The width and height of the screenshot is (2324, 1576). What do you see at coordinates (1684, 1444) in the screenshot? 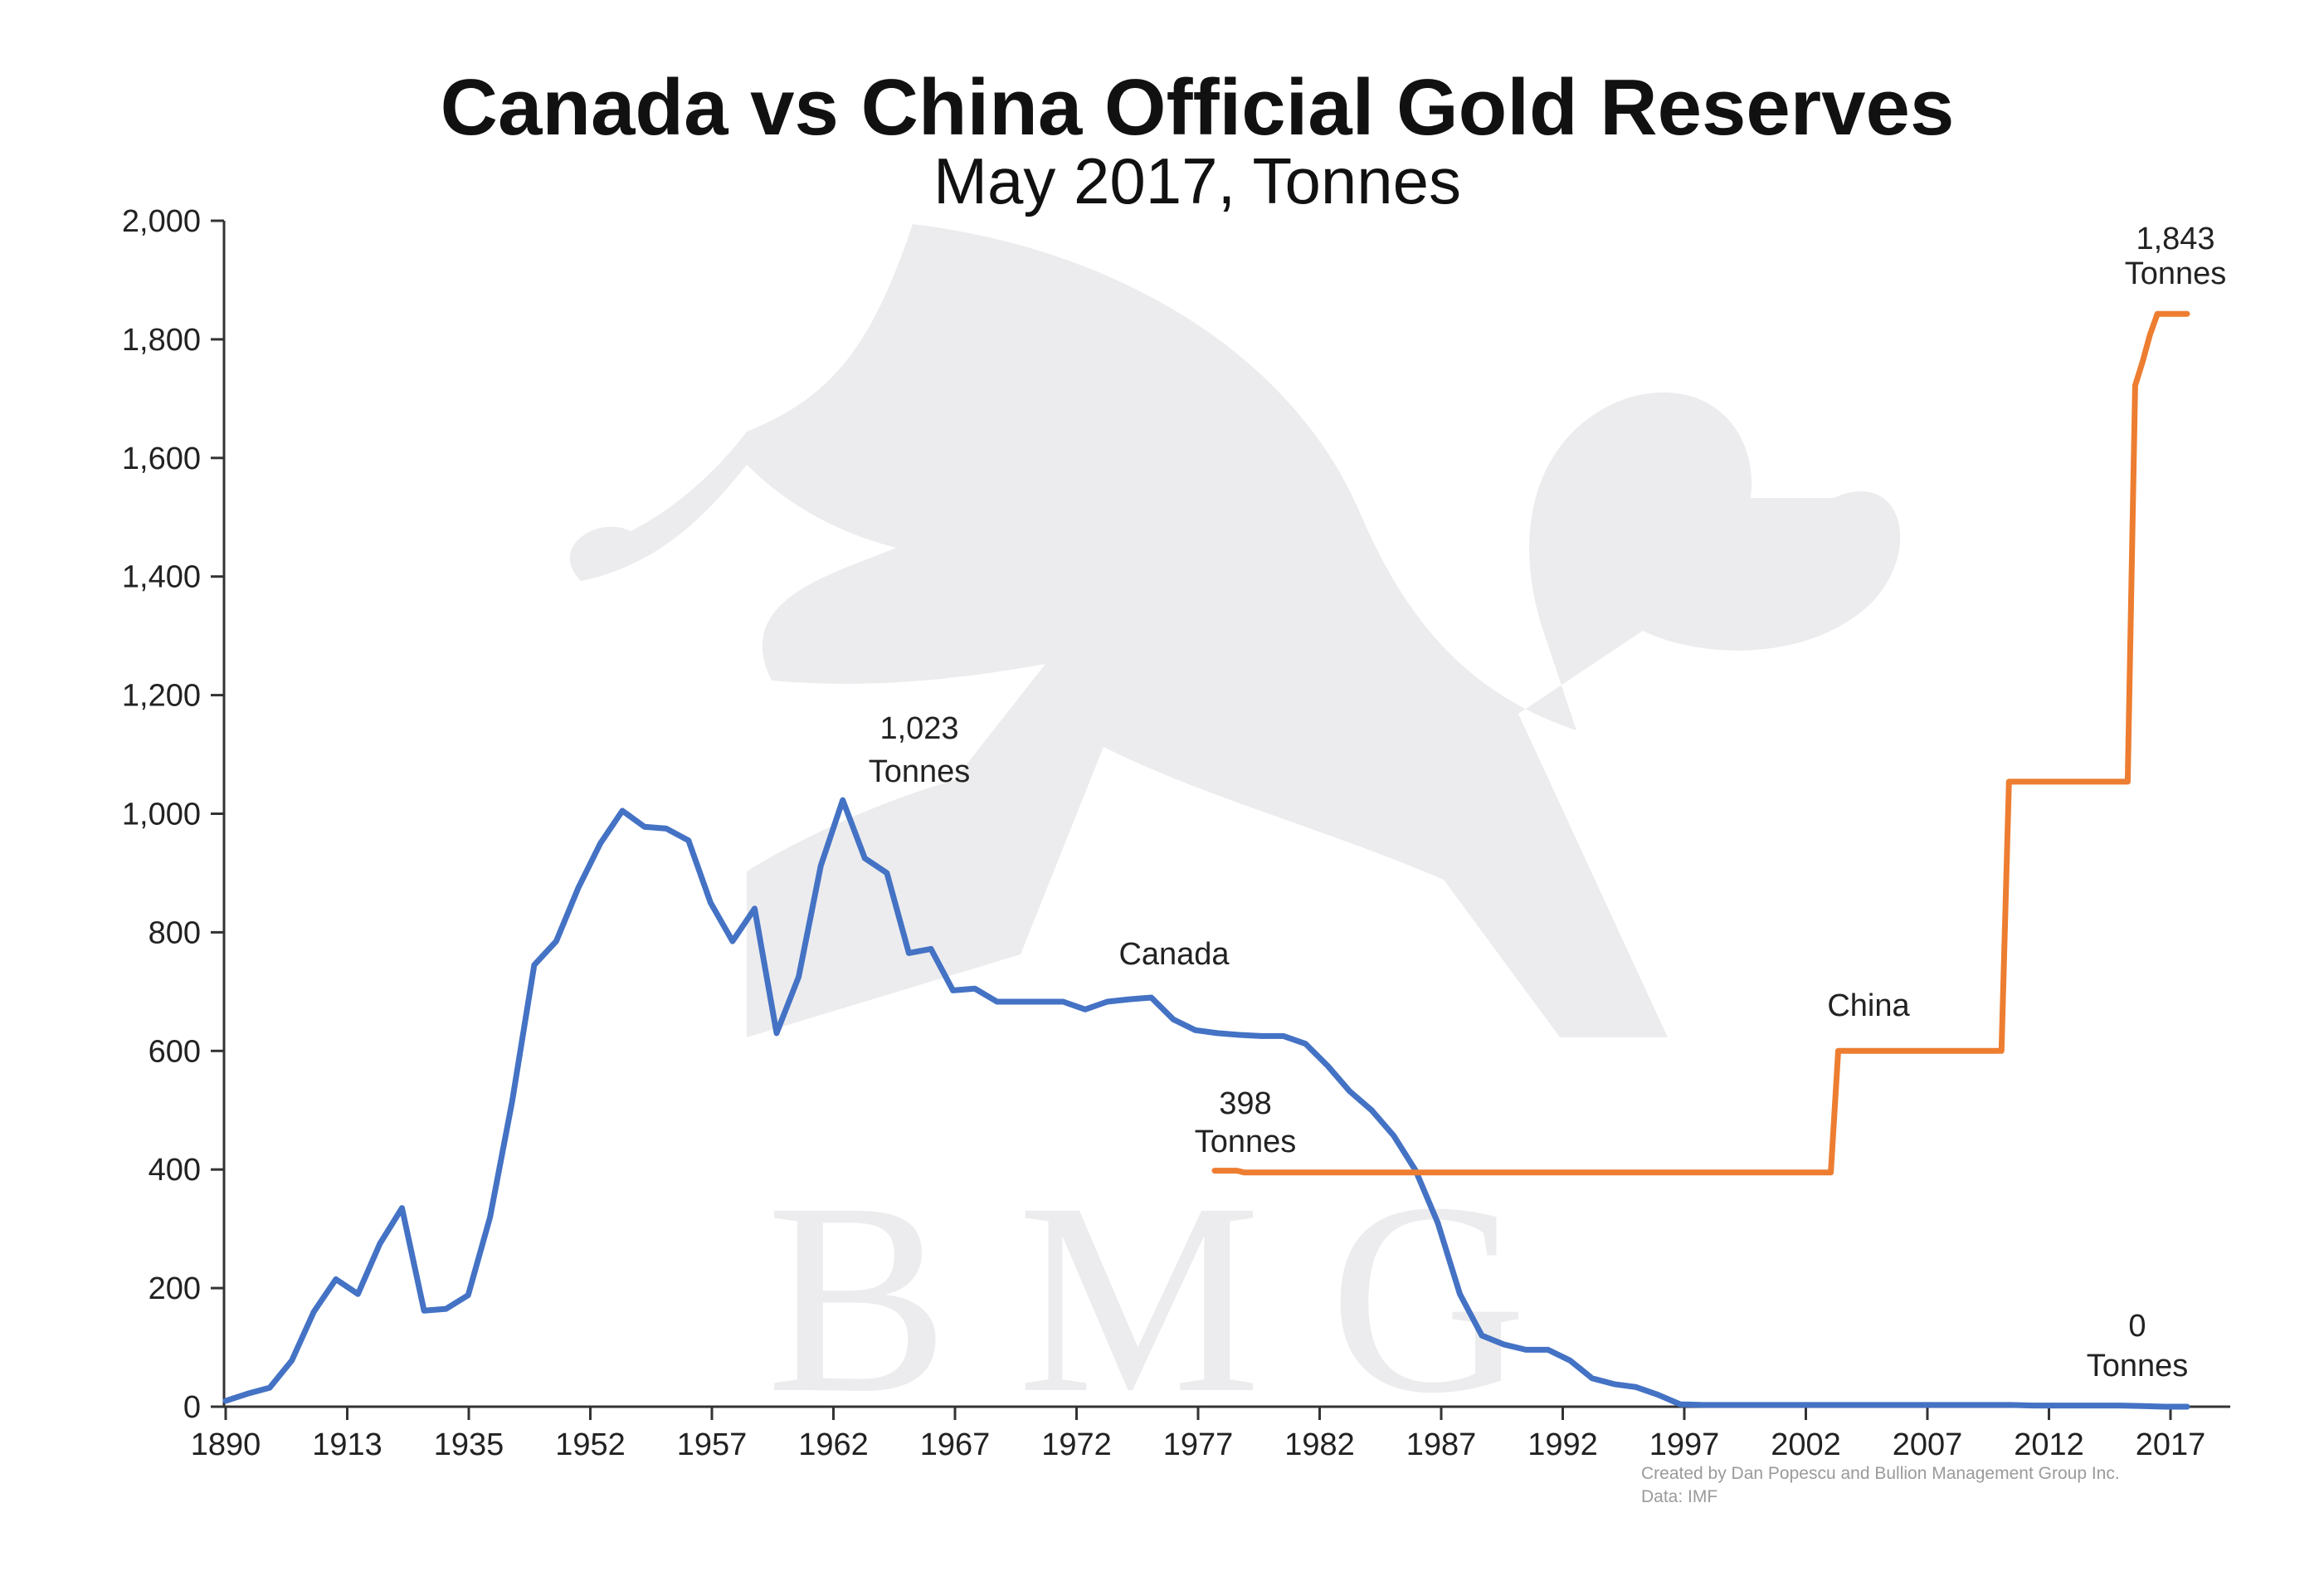
I see `x-tick-label: 1997` at bounding box center [1684, 1444].